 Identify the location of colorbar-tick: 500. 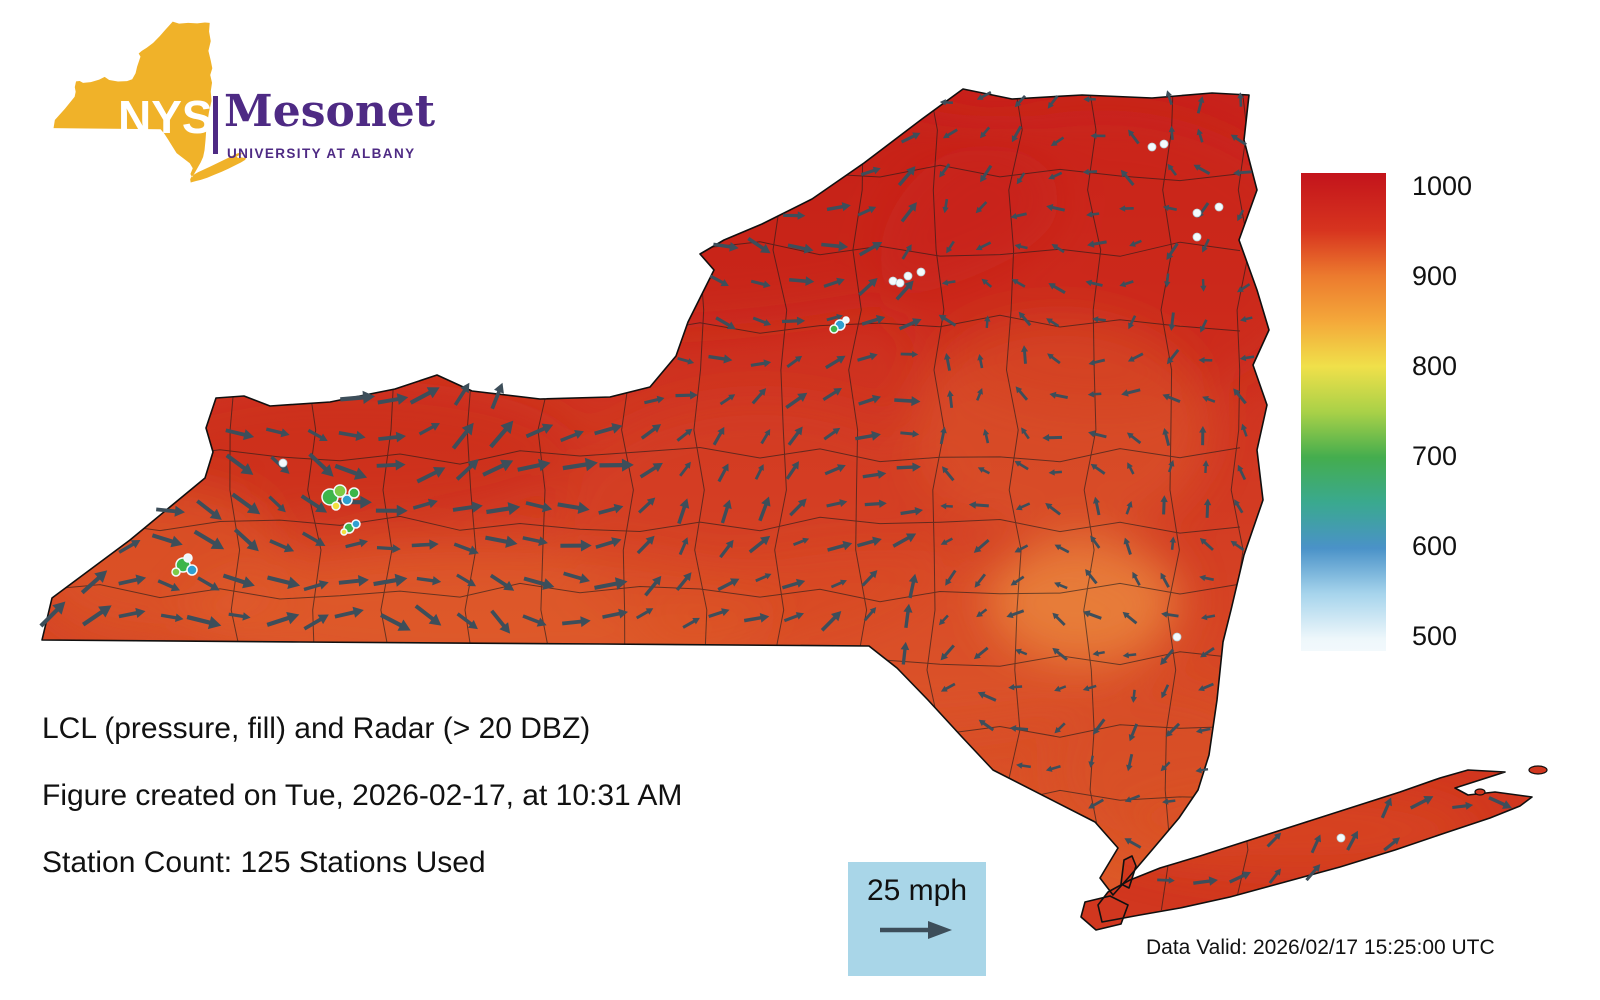
(1435, 636).